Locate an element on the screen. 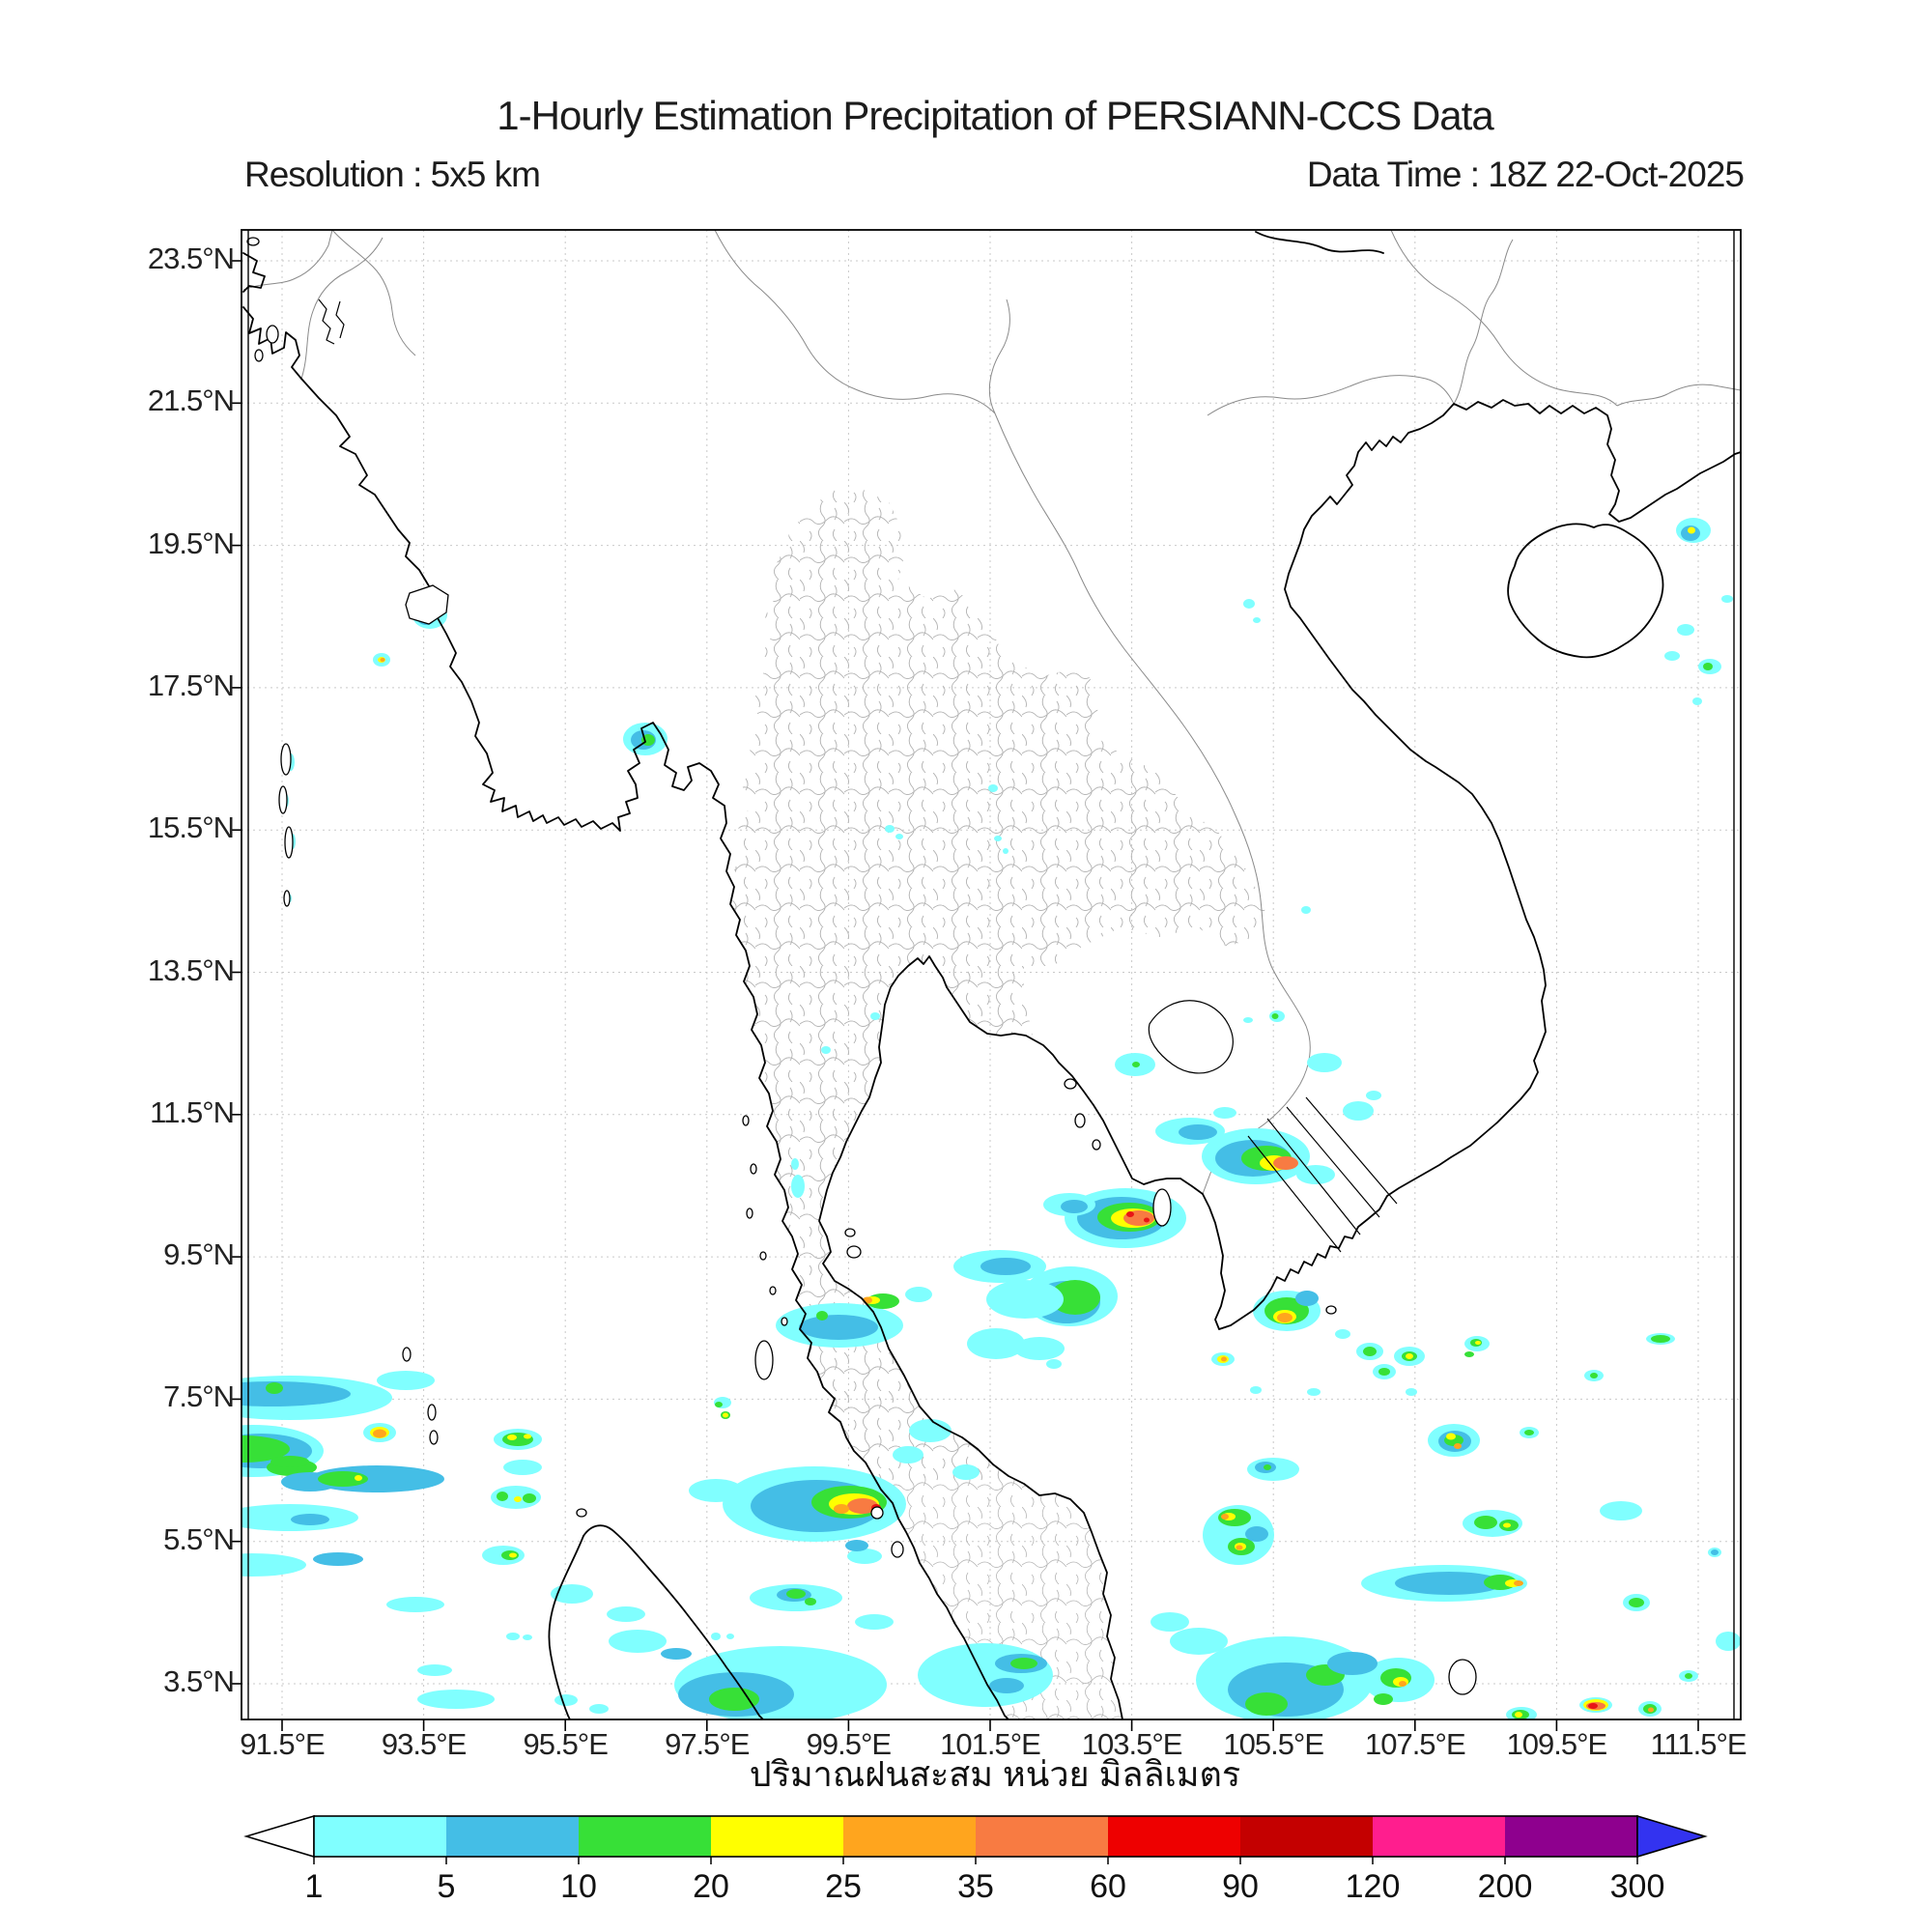 The width and height of the screenshot is (1932, 1932). data-time-label: Data Time : 18Z 22-Oct-2025 is located at coordinates (1525, 174).